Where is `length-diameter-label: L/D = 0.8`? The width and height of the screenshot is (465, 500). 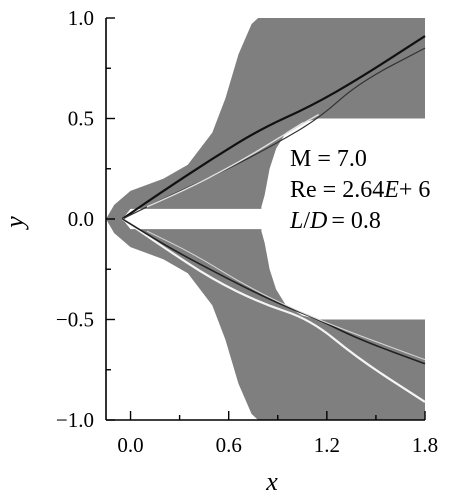
length-diameter-label: L/D = 0.8 is located at coordinates (335, 221).